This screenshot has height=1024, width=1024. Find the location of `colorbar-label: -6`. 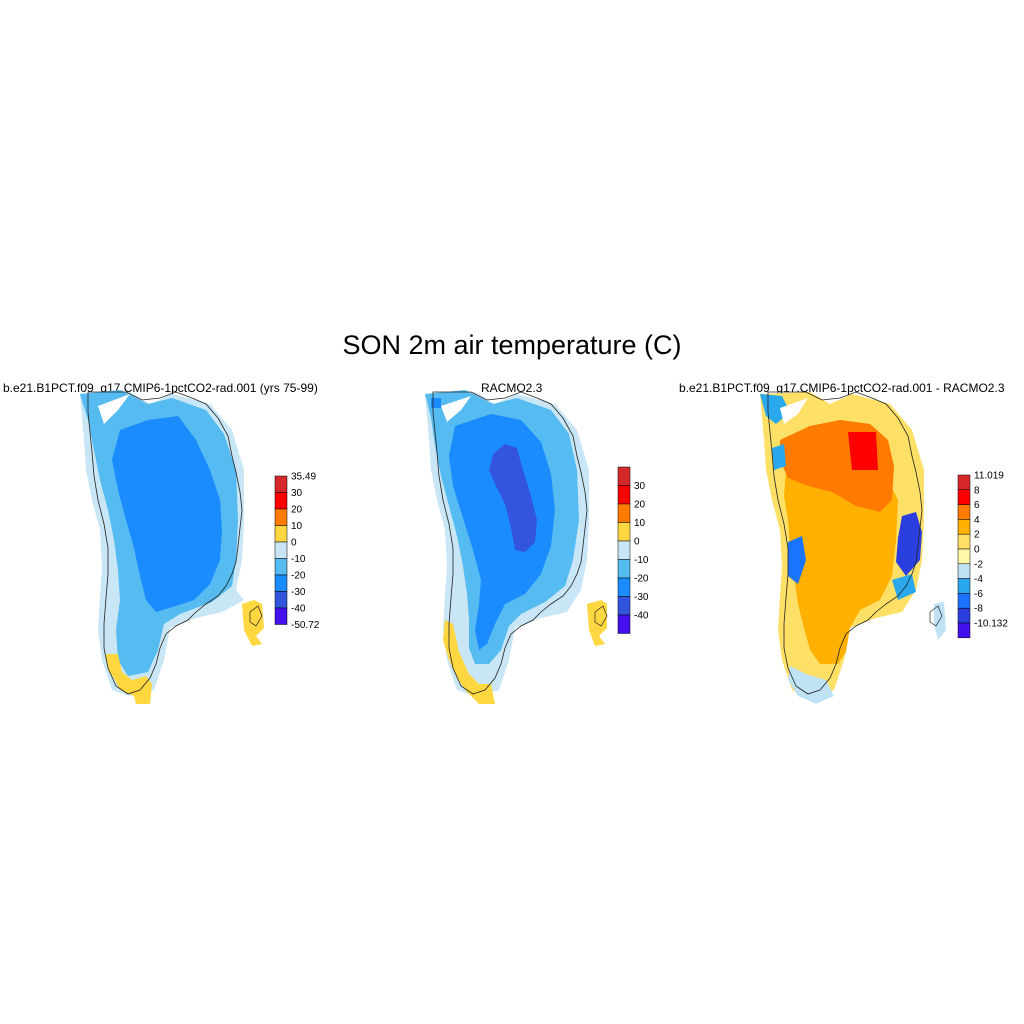

colorbar-label: -6 is located at coordinates (978, 594).